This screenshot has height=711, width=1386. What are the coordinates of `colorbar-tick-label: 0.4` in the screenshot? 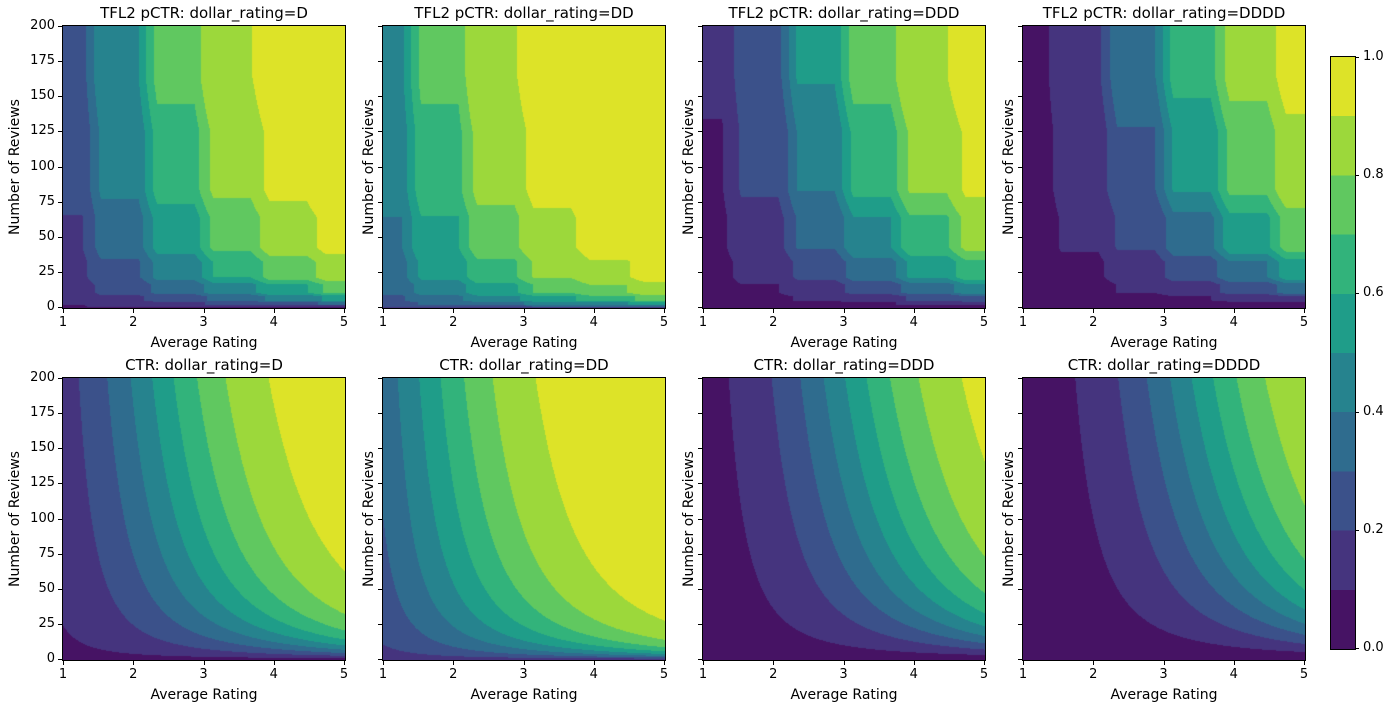 It's located at (1373, 411).